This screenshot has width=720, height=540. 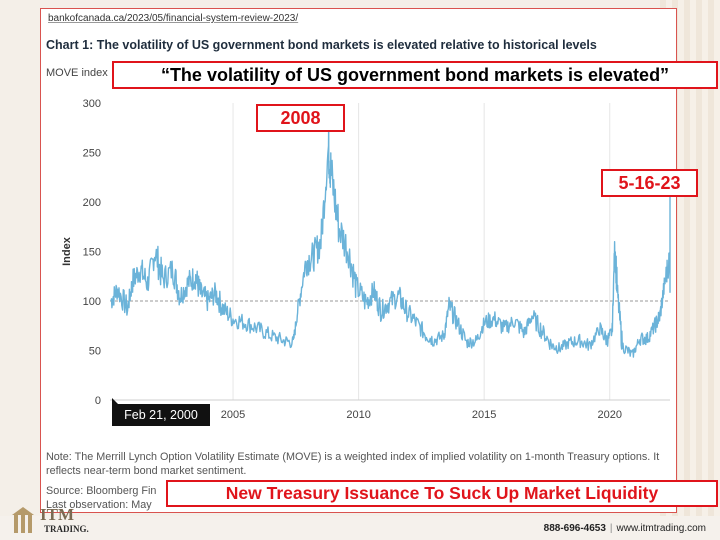 I want to click on callout-2008: 2008, so click(x=300, y=118).